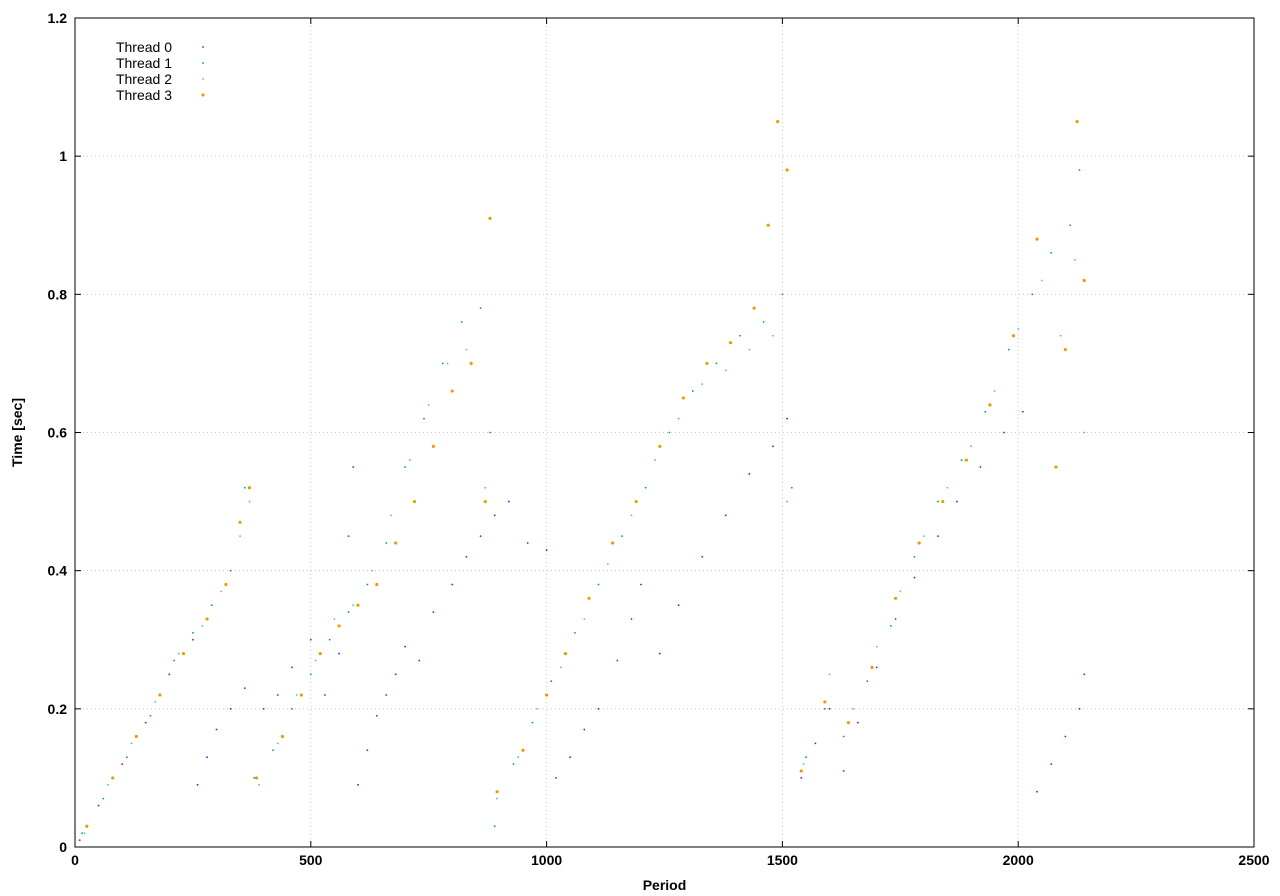 Image resolution: width=1280 pixels, height=896 pixels. I want to click on x-tick-label: 1000, so click(546, 860).